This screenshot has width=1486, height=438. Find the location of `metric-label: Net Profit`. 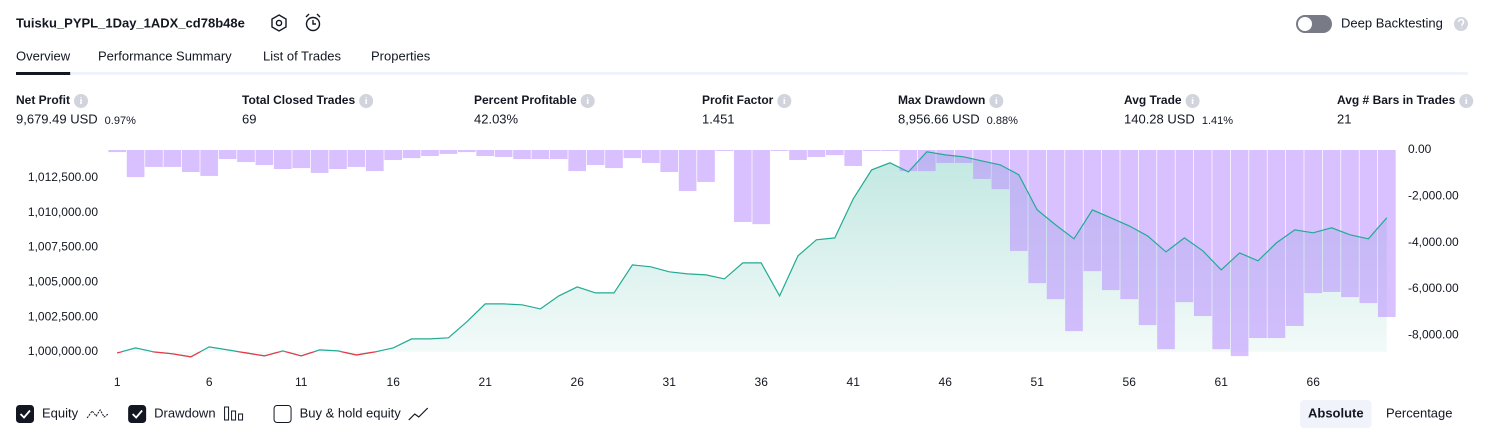

metric-label: Net Profit is located at coordinates (43, 100).